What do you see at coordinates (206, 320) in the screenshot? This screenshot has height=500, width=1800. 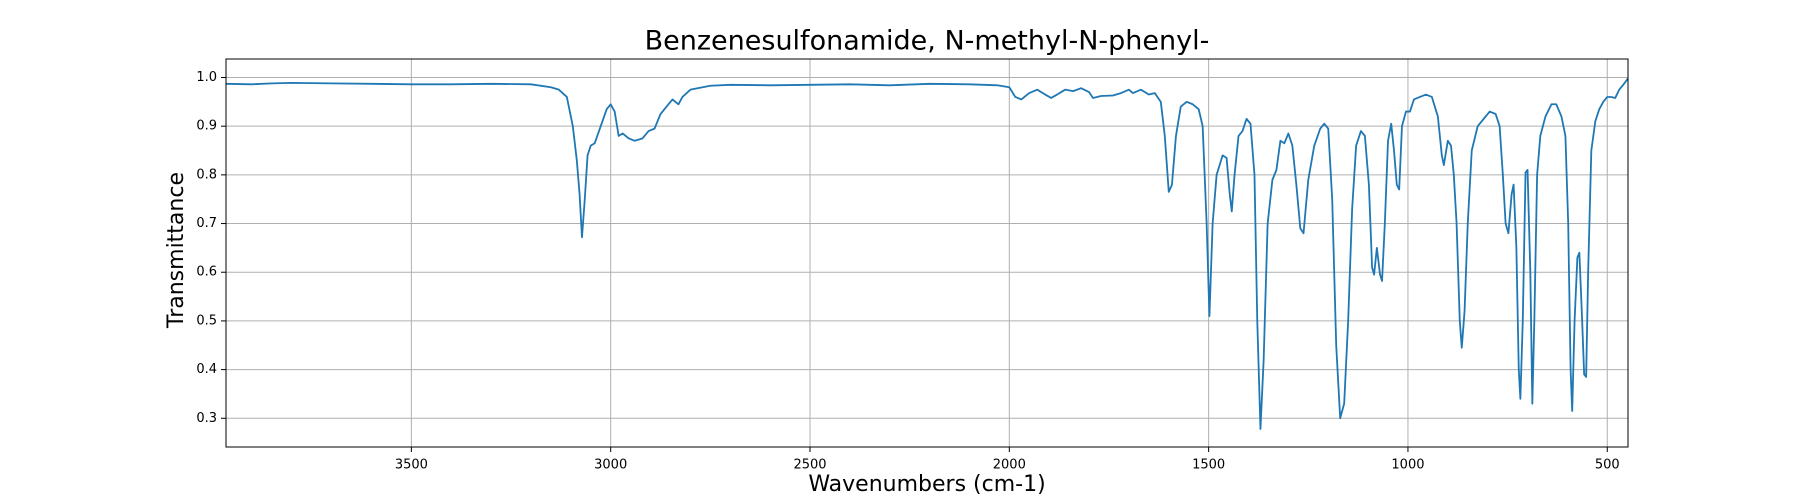 I see `y-tick-label: 0.5` at bounding box center [206, 320].